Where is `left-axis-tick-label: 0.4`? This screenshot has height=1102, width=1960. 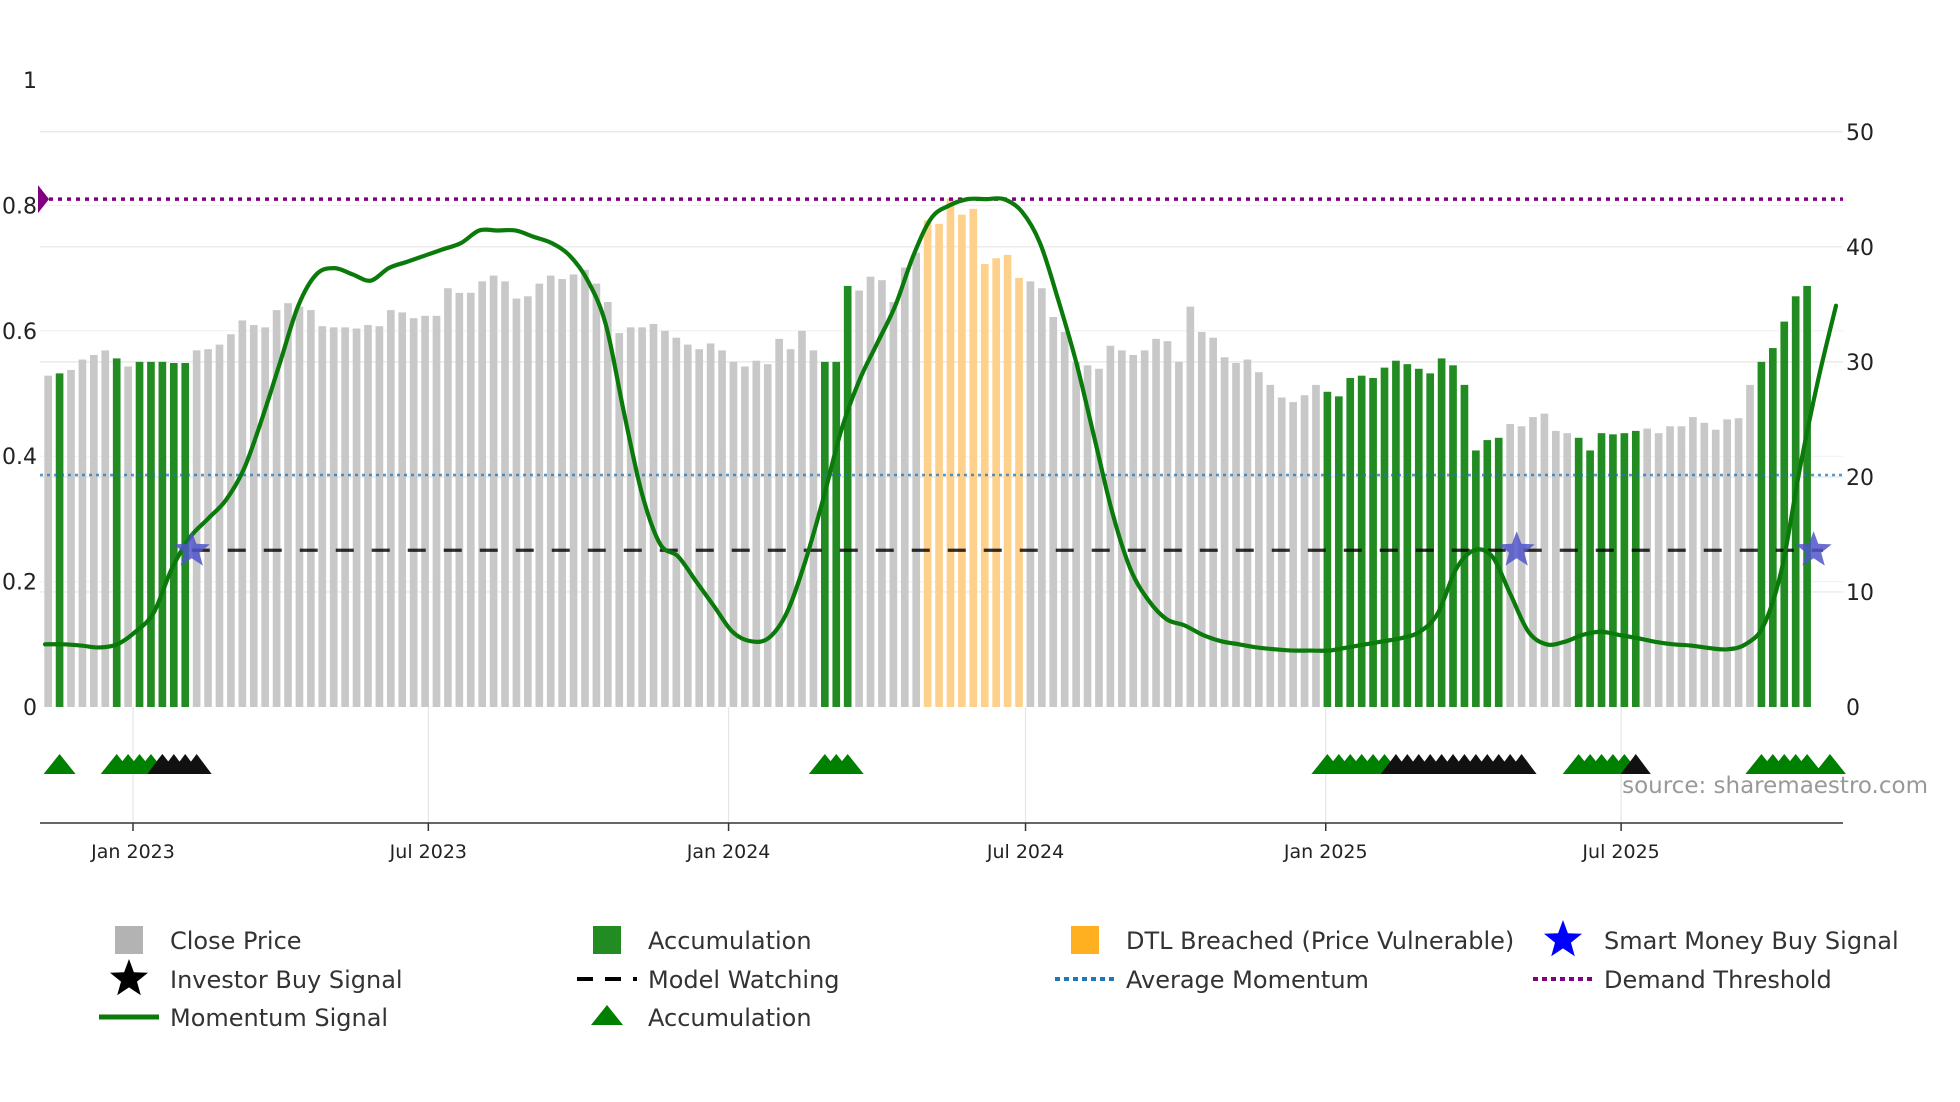
left-axis-tick-label: 0.4 is located at coordinates (19, 457).